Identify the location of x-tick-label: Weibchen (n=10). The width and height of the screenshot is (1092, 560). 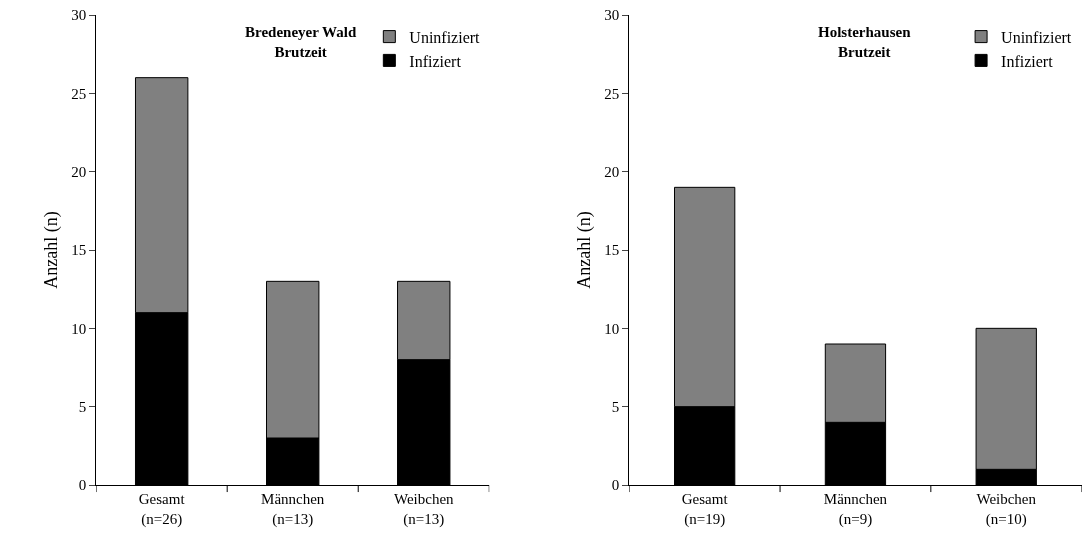
(1006, 509).